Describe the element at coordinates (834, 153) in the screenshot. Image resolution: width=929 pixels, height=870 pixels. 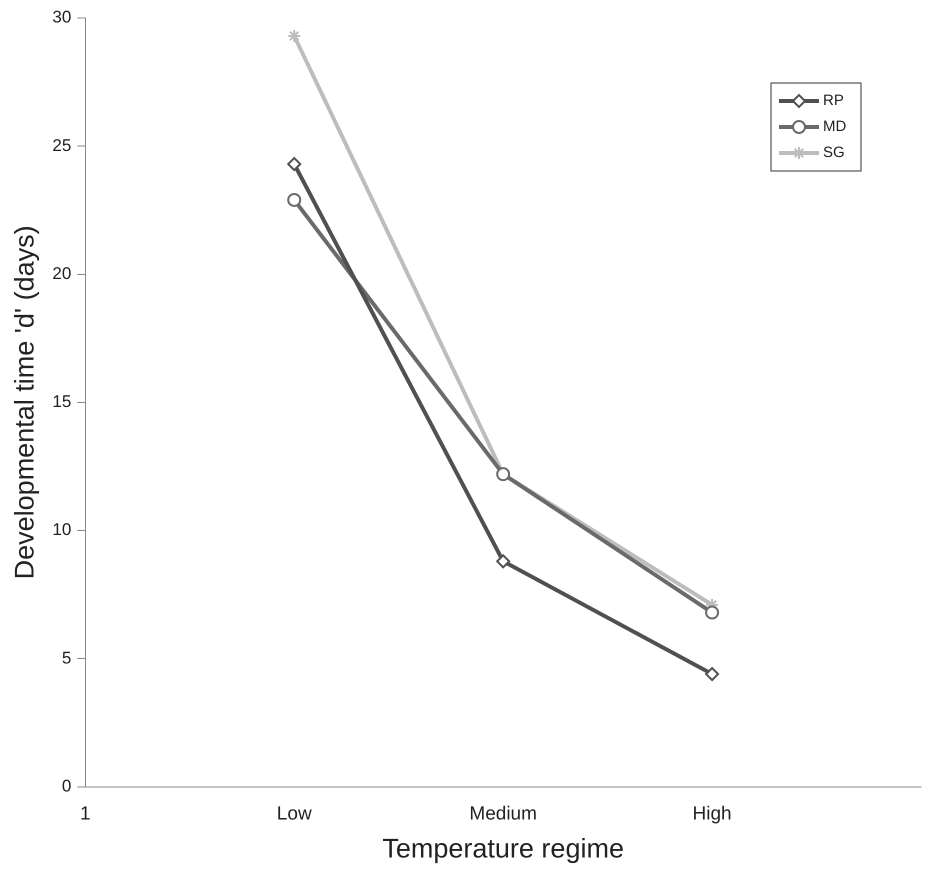
I see `legend-label: SG` at that location.